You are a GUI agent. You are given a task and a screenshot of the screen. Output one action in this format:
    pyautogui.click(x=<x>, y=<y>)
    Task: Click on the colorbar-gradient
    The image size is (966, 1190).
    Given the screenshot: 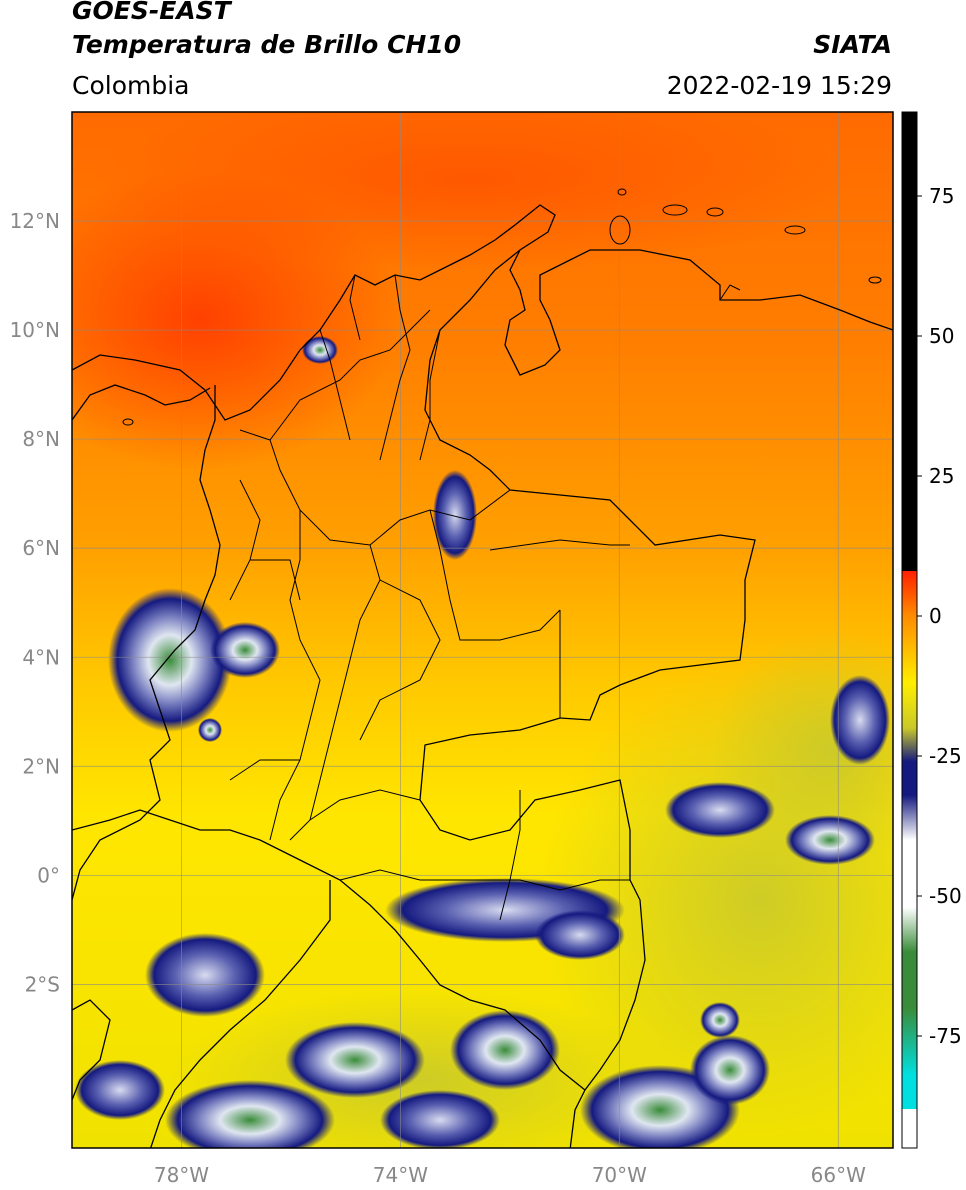 What is the action you would take?
    pyautogui.click(x=909, y=630)
    